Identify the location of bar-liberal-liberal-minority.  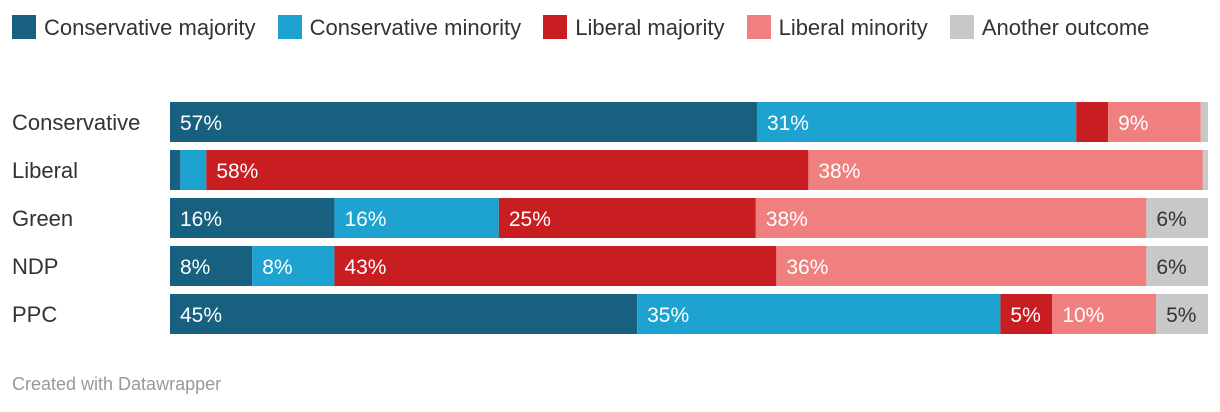
(1005, 170).